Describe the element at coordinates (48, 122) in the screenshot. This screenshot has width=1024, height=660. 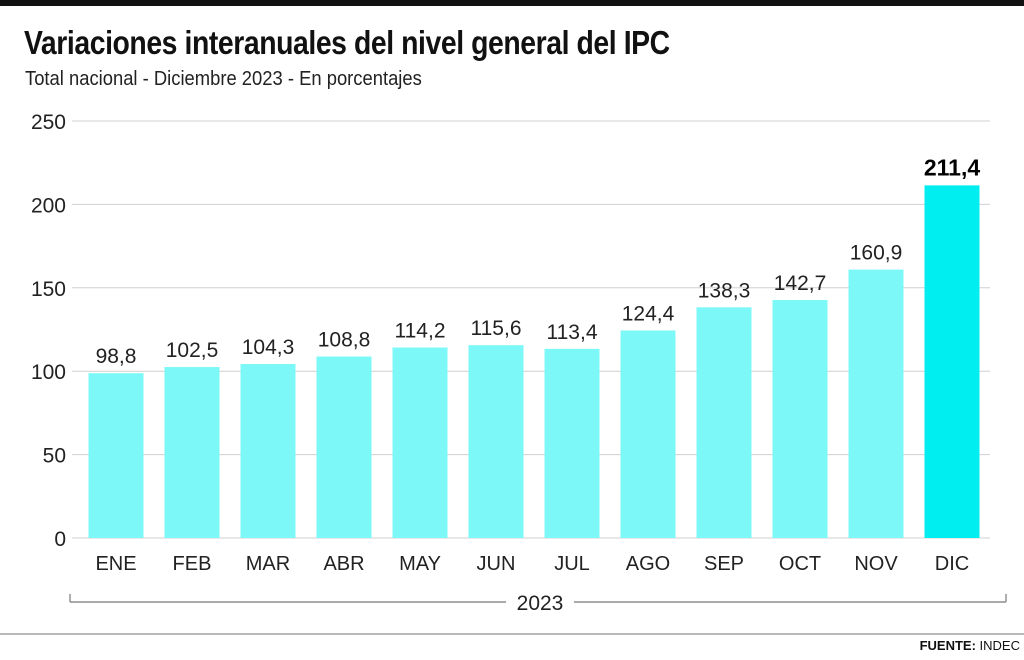
I see `y-tick-label: 250` at that location.